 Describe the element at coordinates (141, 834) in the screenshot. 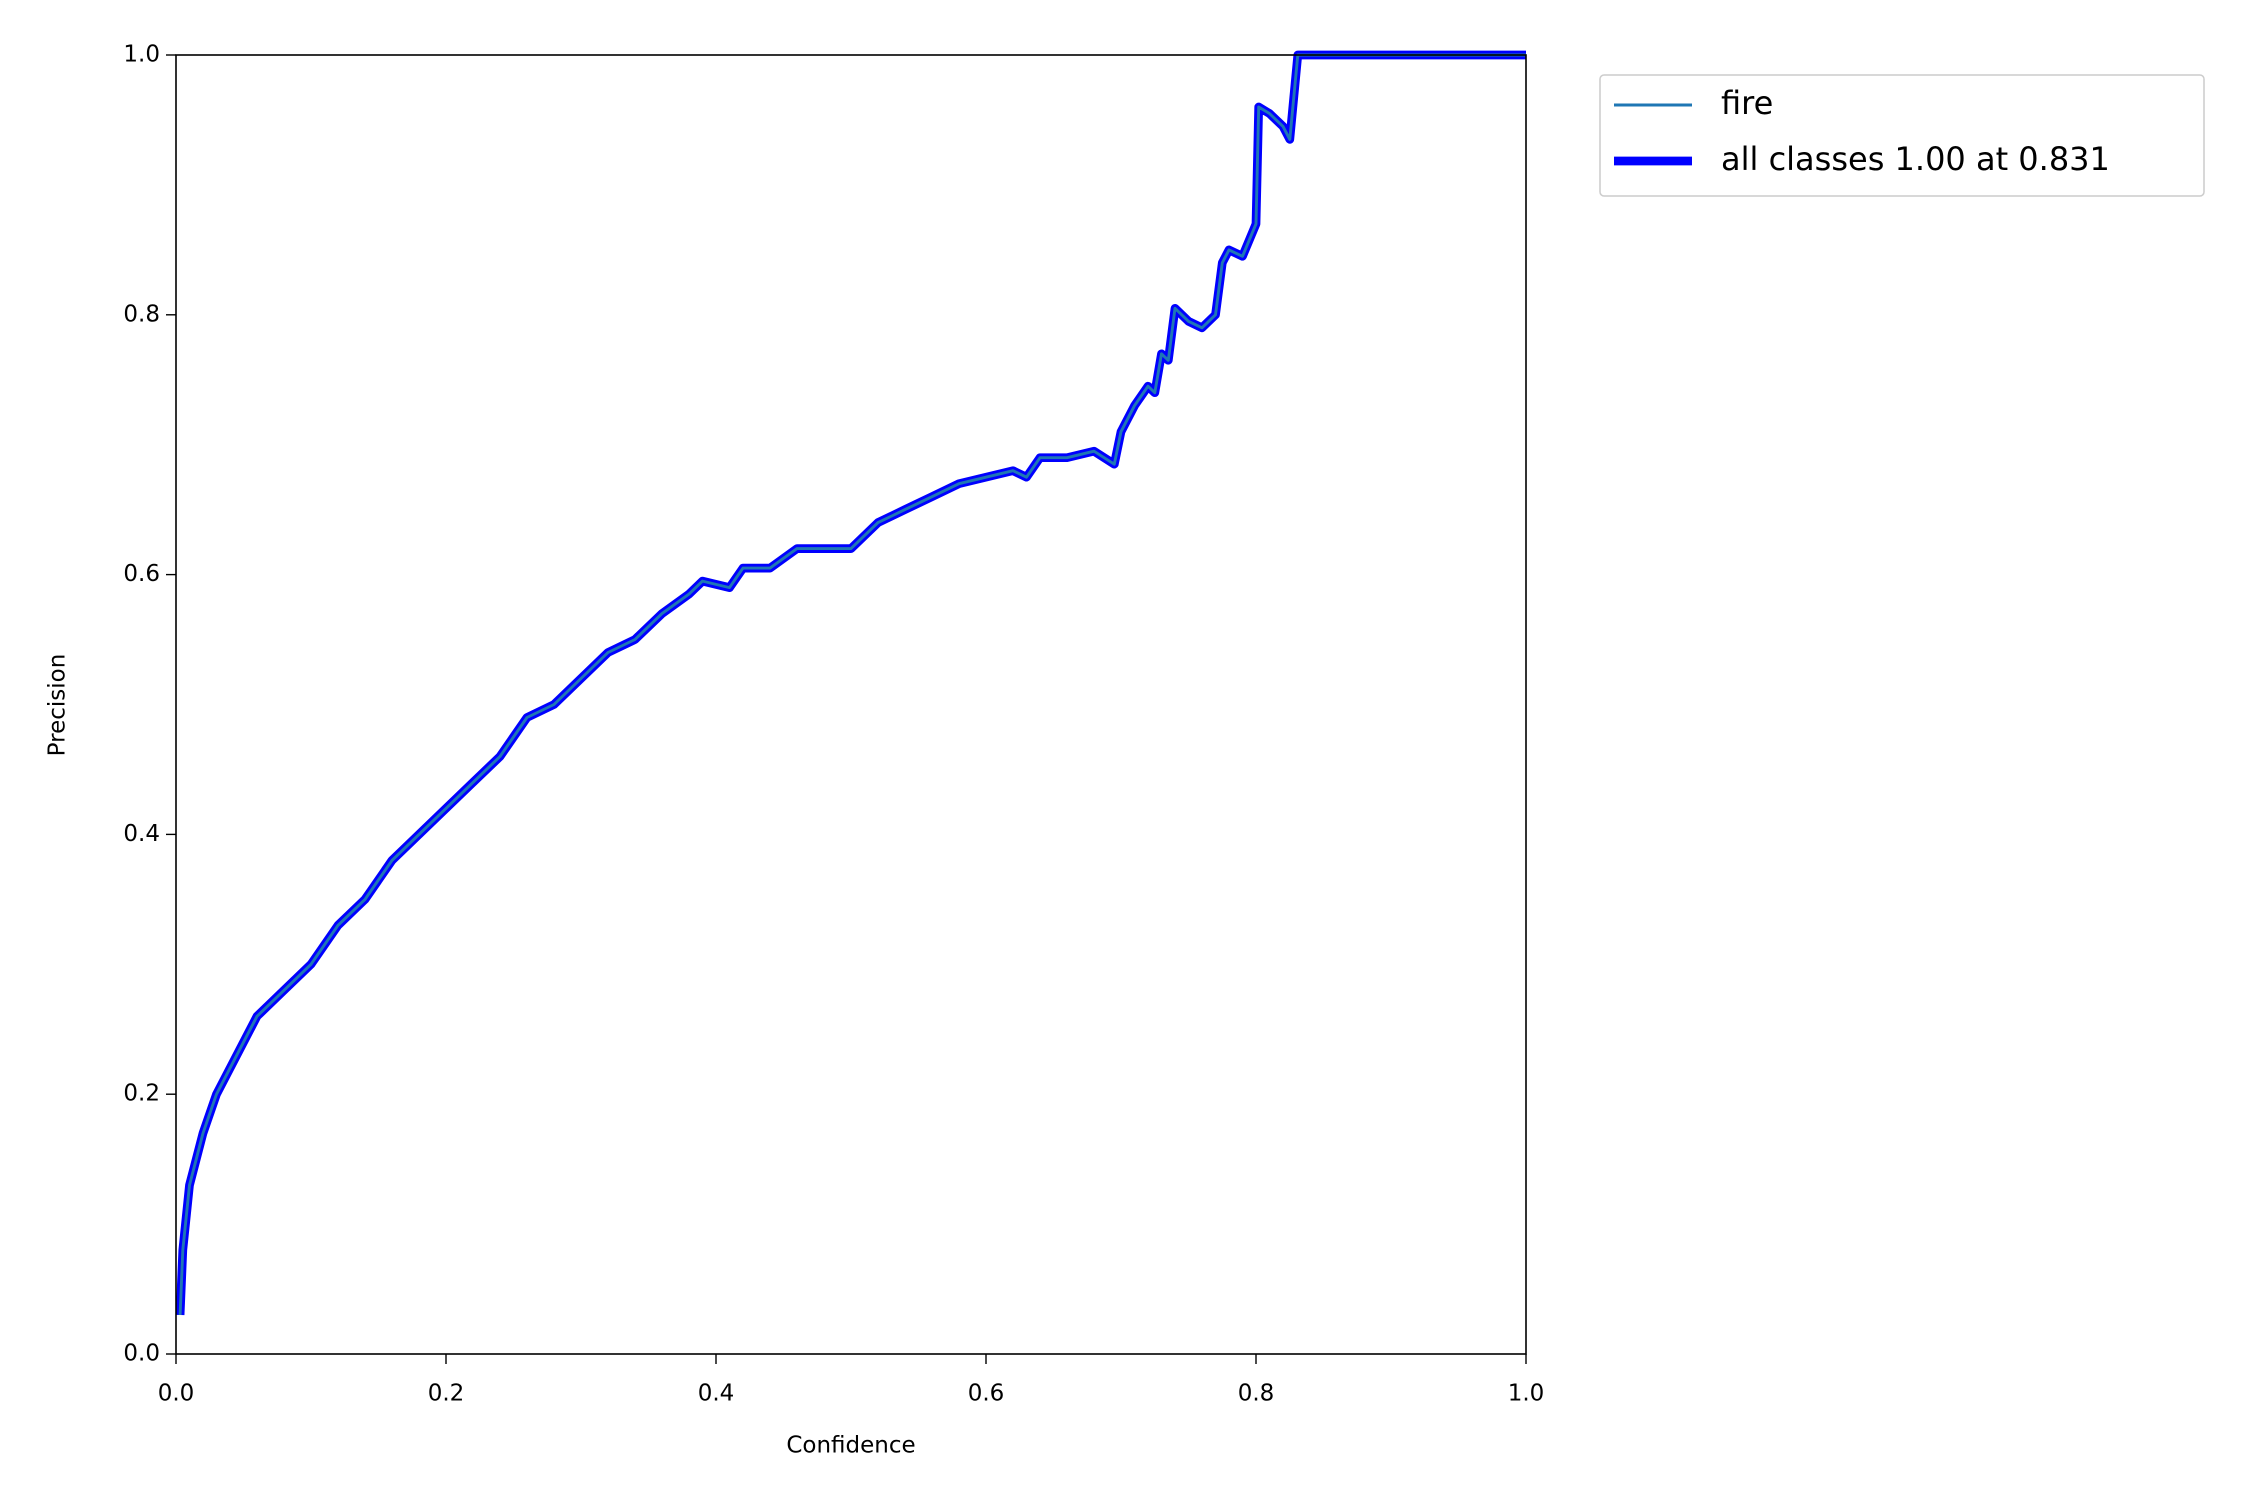

I see `y-tick-label: 0.4` at that location.